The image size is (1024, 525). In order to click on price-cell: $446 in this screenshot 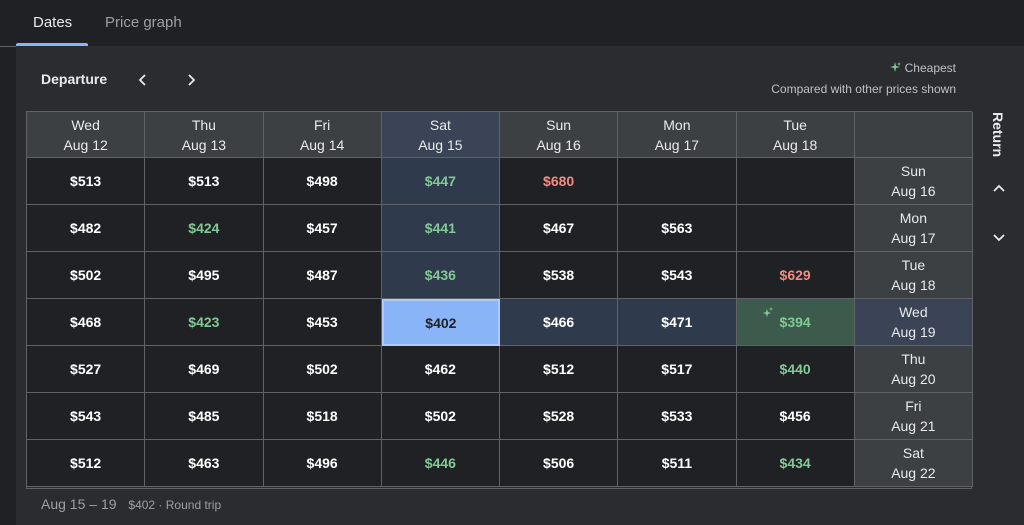, I will do `click(440, 463)`.